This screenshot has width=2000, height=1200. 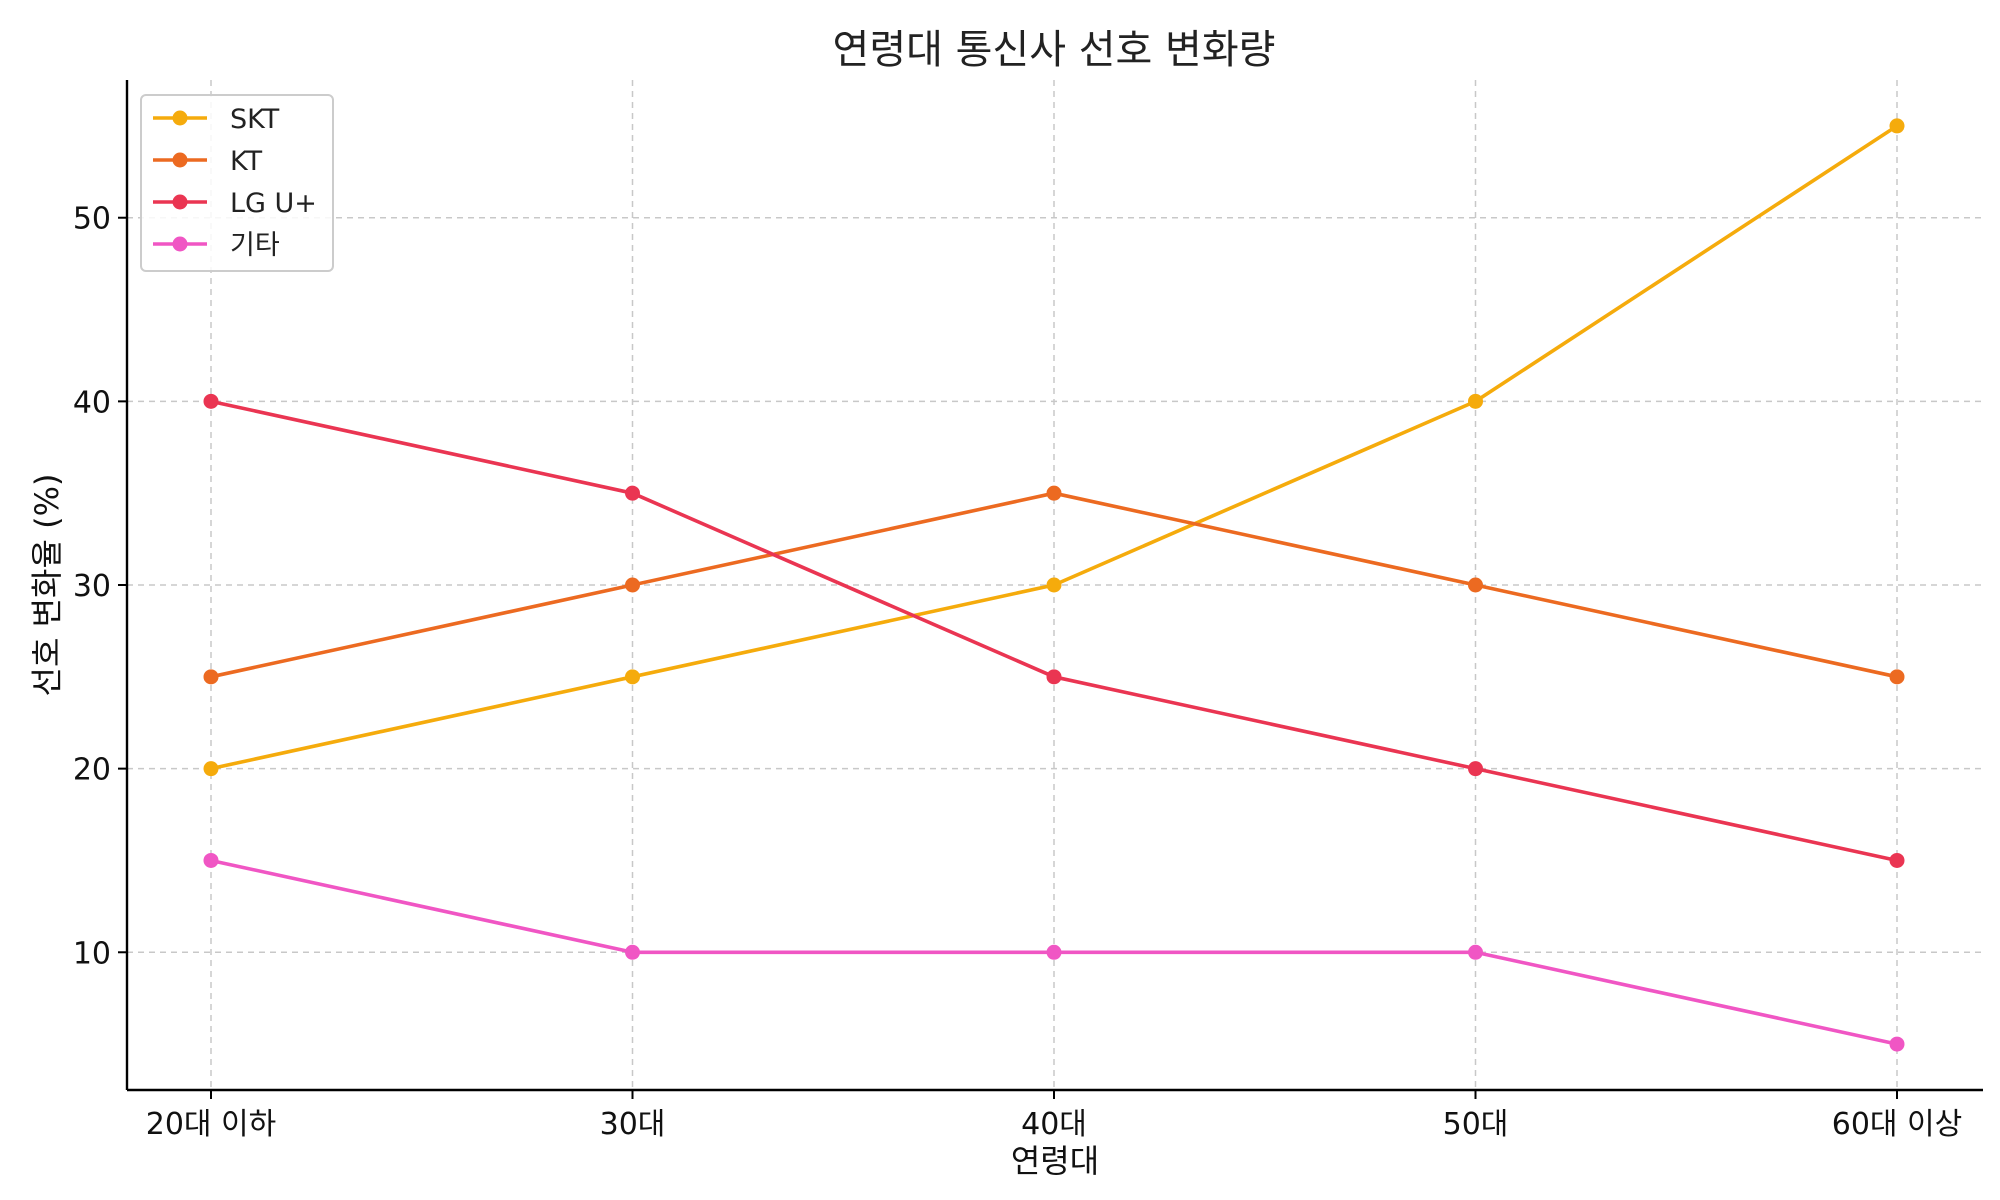 What do you see at coordinates (92, 953) in the screenshot?
I see `y-tick-label: 10` at bounding box center [92, 953].